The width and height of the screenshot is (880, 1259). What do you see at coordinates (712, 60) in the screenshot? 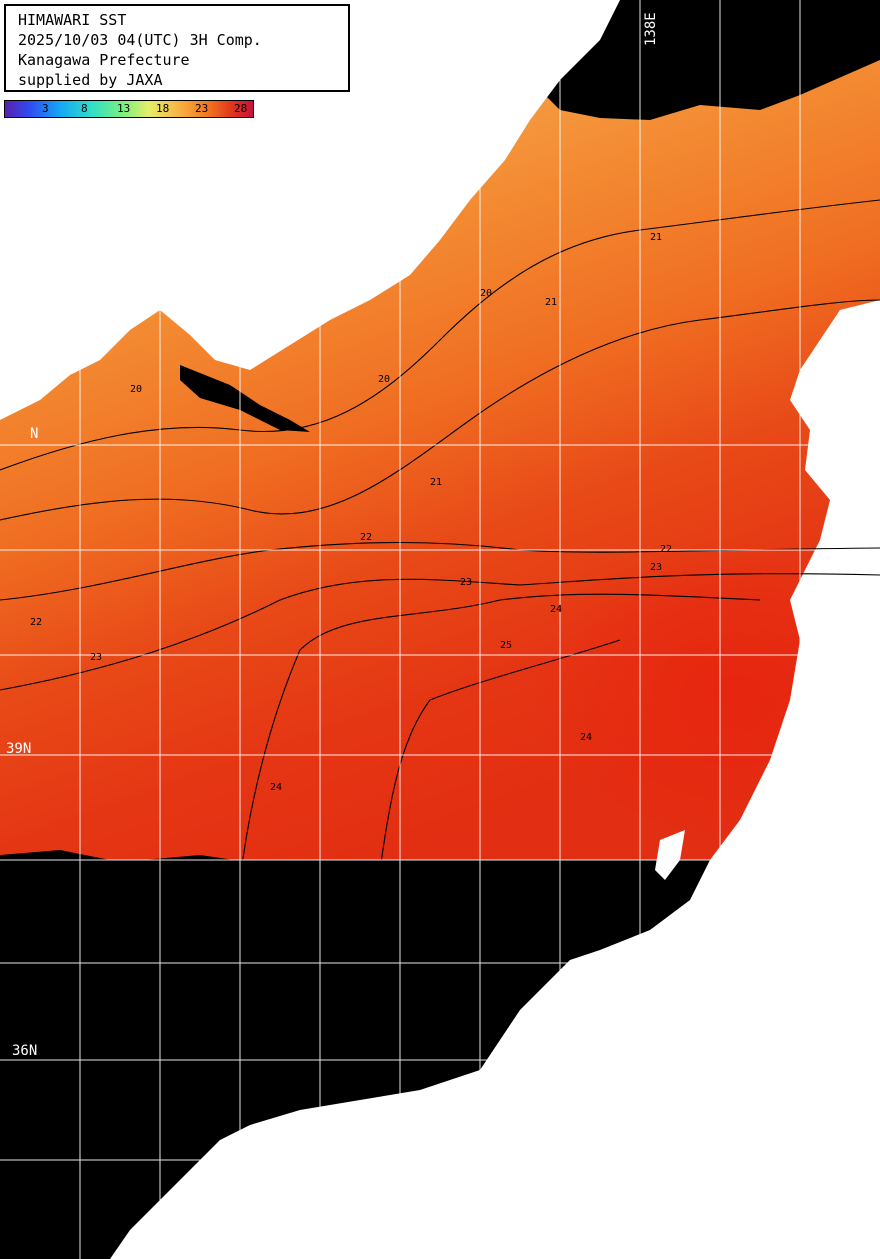
I see `nodata-northeast` at bounding box center [712, 60].